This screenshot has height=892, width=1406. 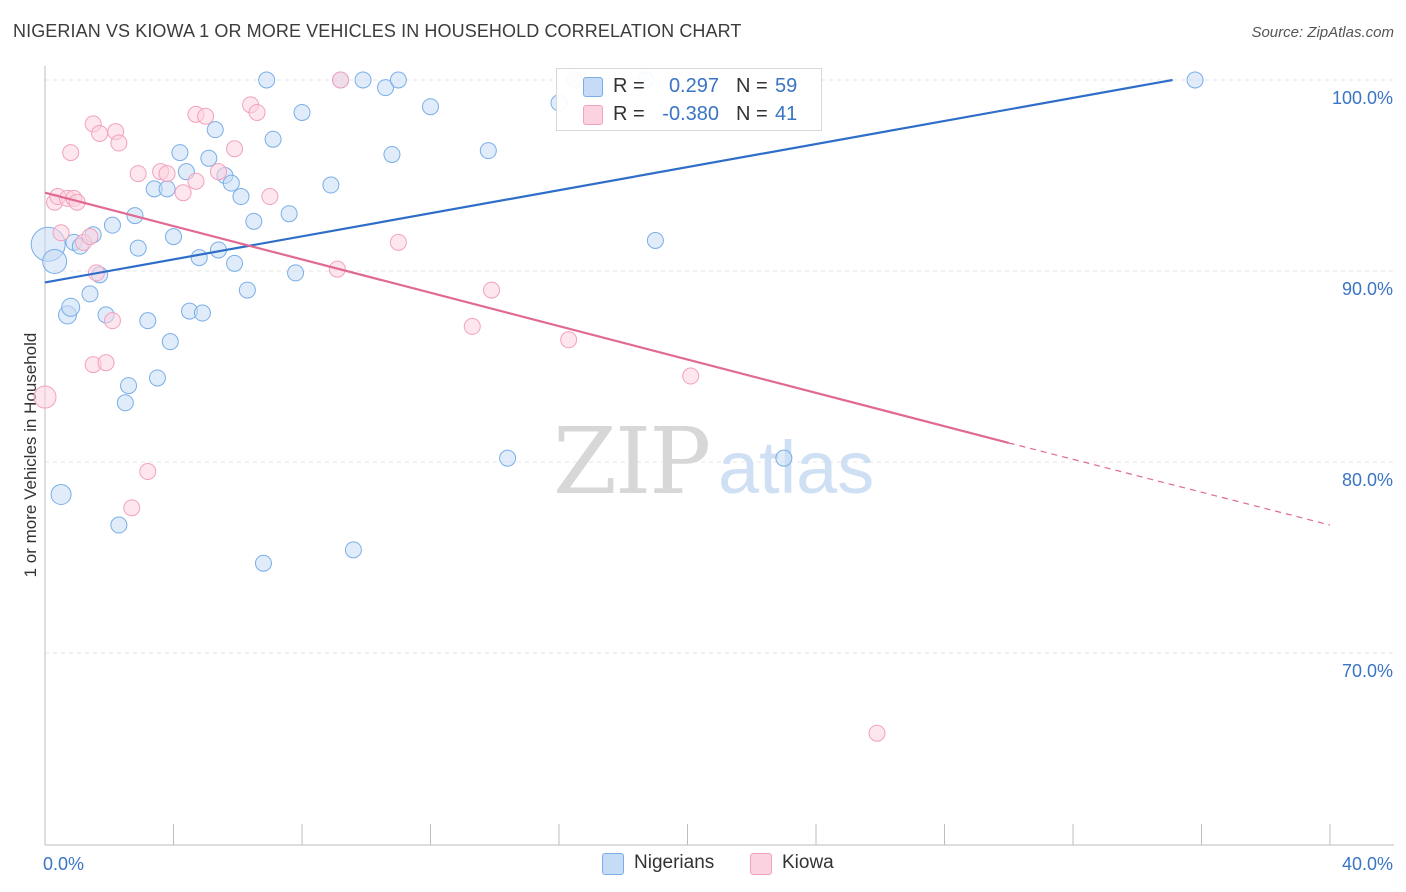 I want to click on svg-text: atlas, so click(x=796, y=467).